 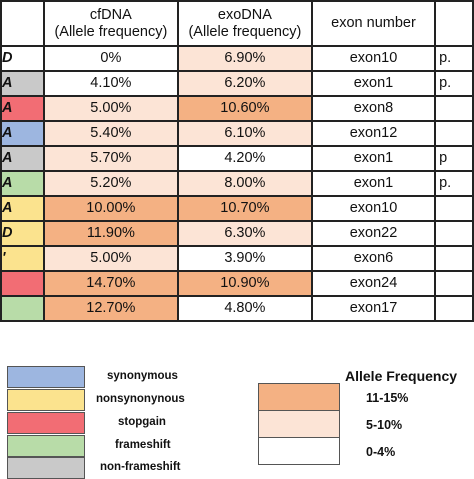 I want to click on table-row: A 5.00% 10.60% exon8, so click(x=237, y=108).